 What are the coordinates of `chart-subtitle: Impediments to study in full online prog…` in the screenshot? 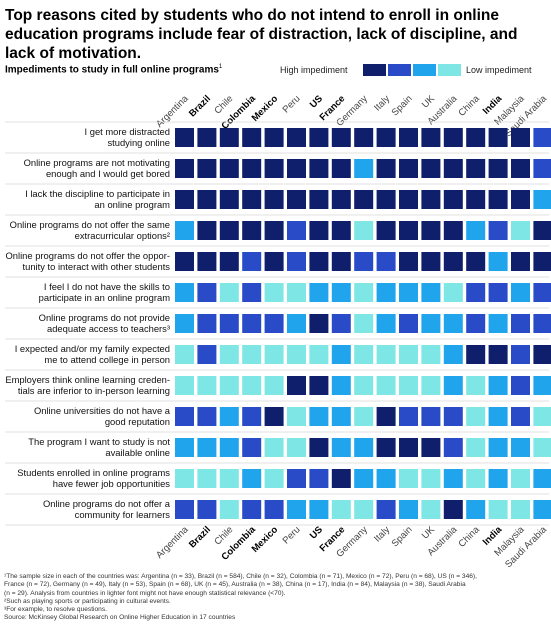 It's located at (113, 69).